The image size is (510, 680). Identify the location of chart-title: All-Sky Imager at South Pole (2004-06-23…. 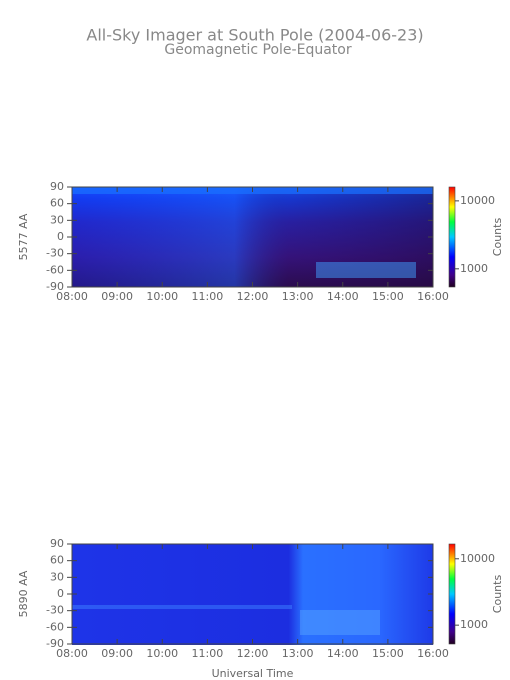
(254, 35).